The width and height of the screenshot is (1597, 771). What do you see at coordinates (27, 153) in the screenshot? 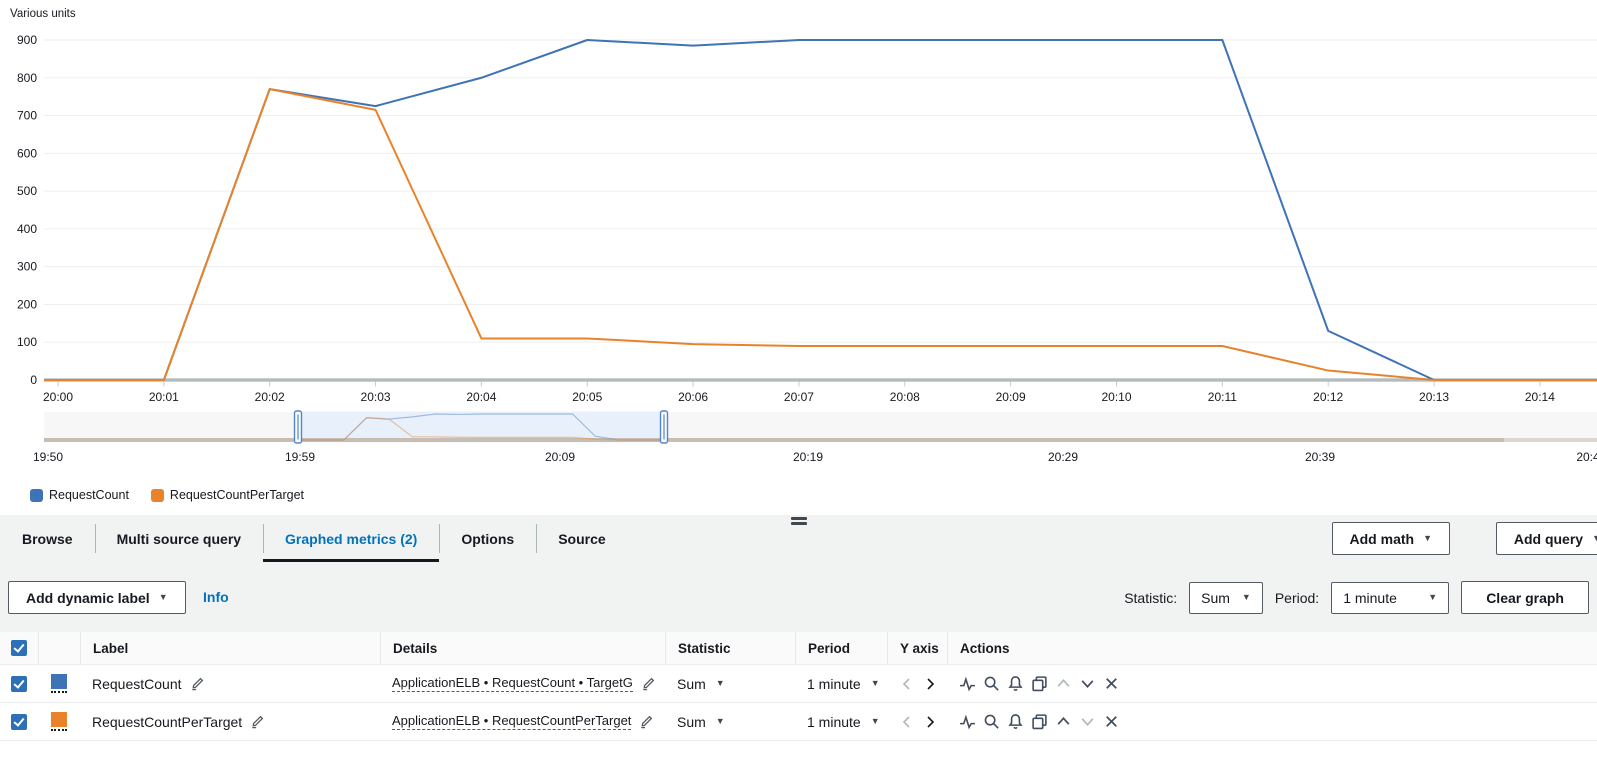
I see `svg-text: 600` at bounding box center [27, 153].